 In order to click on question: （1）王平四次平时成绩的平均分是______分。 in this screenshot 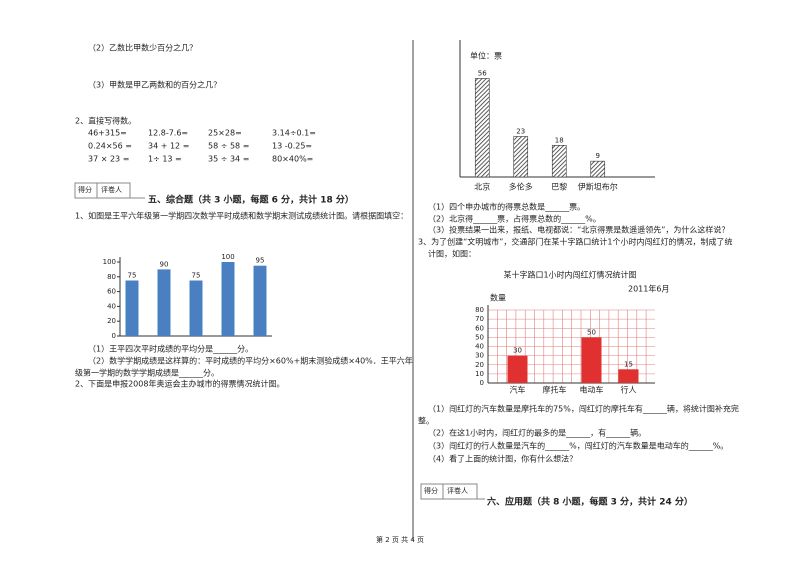, I will do `click(170, 349)`.